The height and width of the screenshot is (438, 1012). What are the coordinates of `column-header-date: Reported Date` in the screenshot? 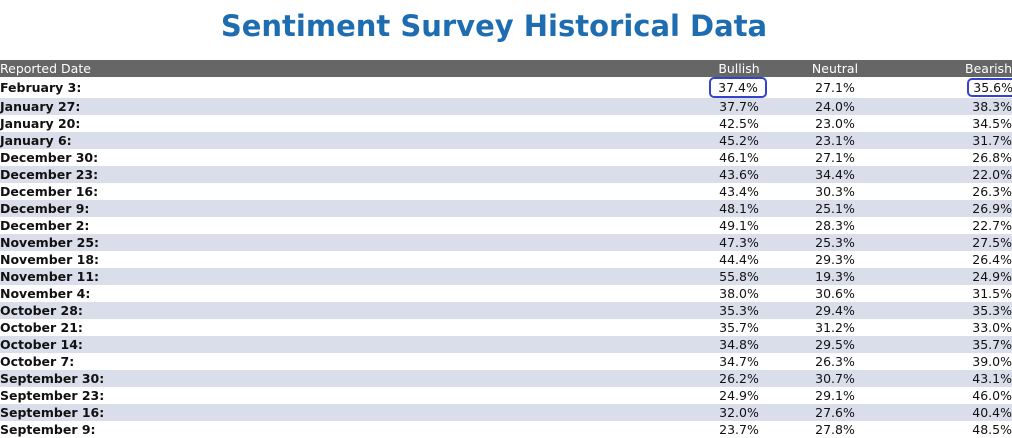 It's located at (45, 68).